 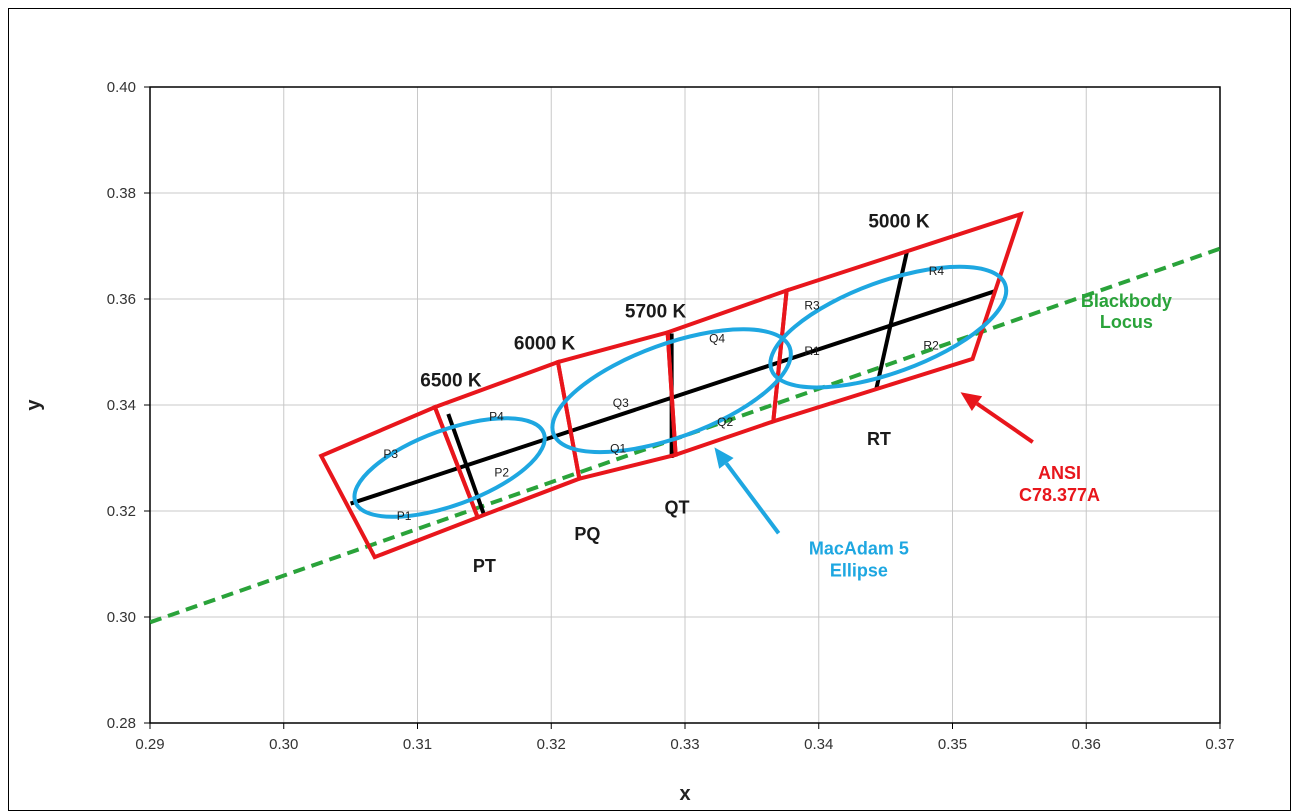 What do you see at coordinates (1126, 322) in the screenshot?
I see `blackbody-label: Locus` at bounding box center [1126, 322].